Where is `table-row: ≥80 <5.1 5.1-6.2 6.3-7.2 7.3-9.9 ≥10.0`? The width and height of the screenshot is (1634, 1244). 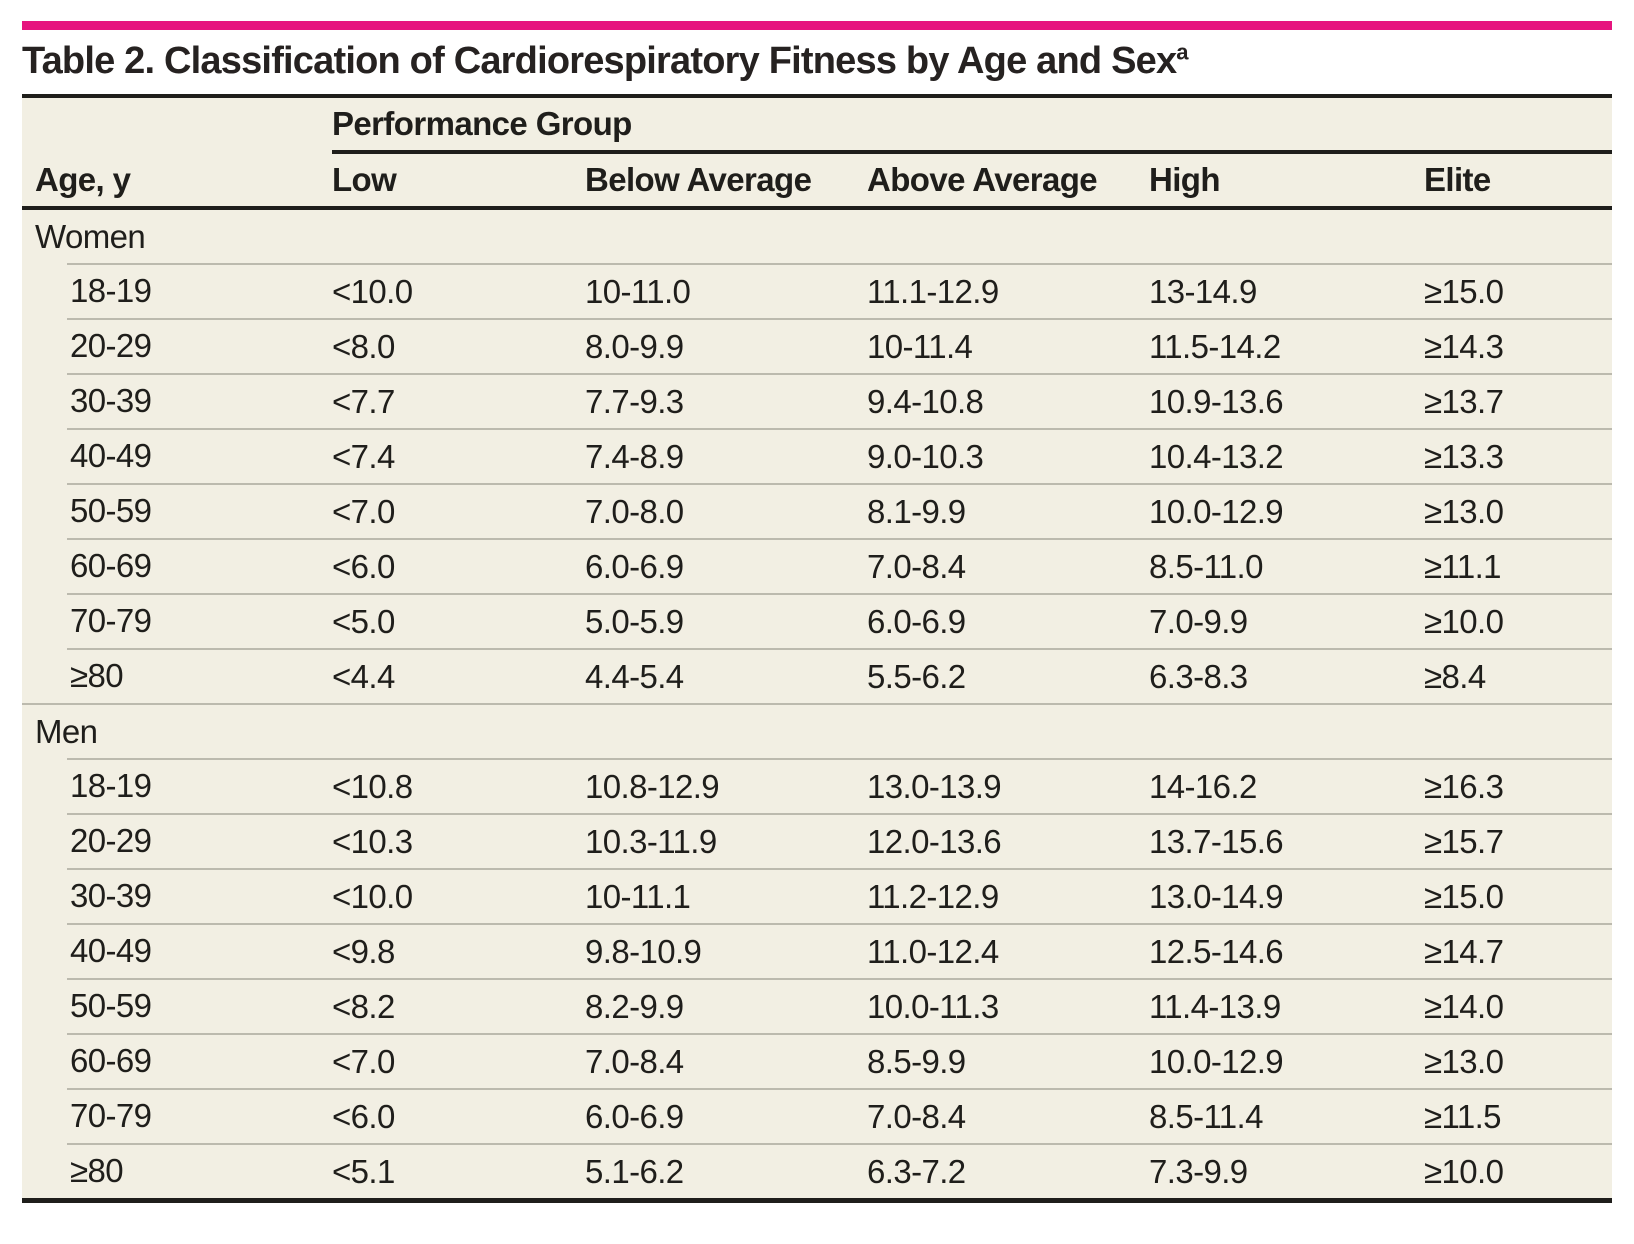 table-row: ≥80 <5.1 5.1-6.2 6.3-7.2 7.3-9.9 ≥10.0 is located at coordinates (817, 1170).